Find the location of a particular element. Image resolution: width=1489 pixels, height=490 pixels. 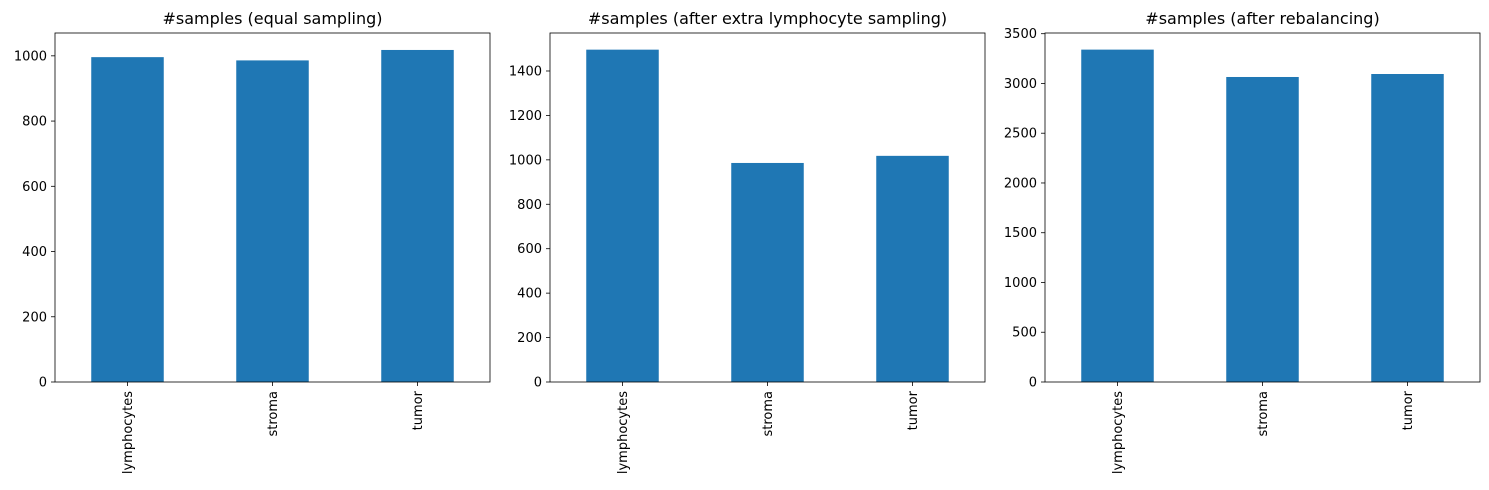

y-tick-label: 500 is located at coordinates (1024, 333).